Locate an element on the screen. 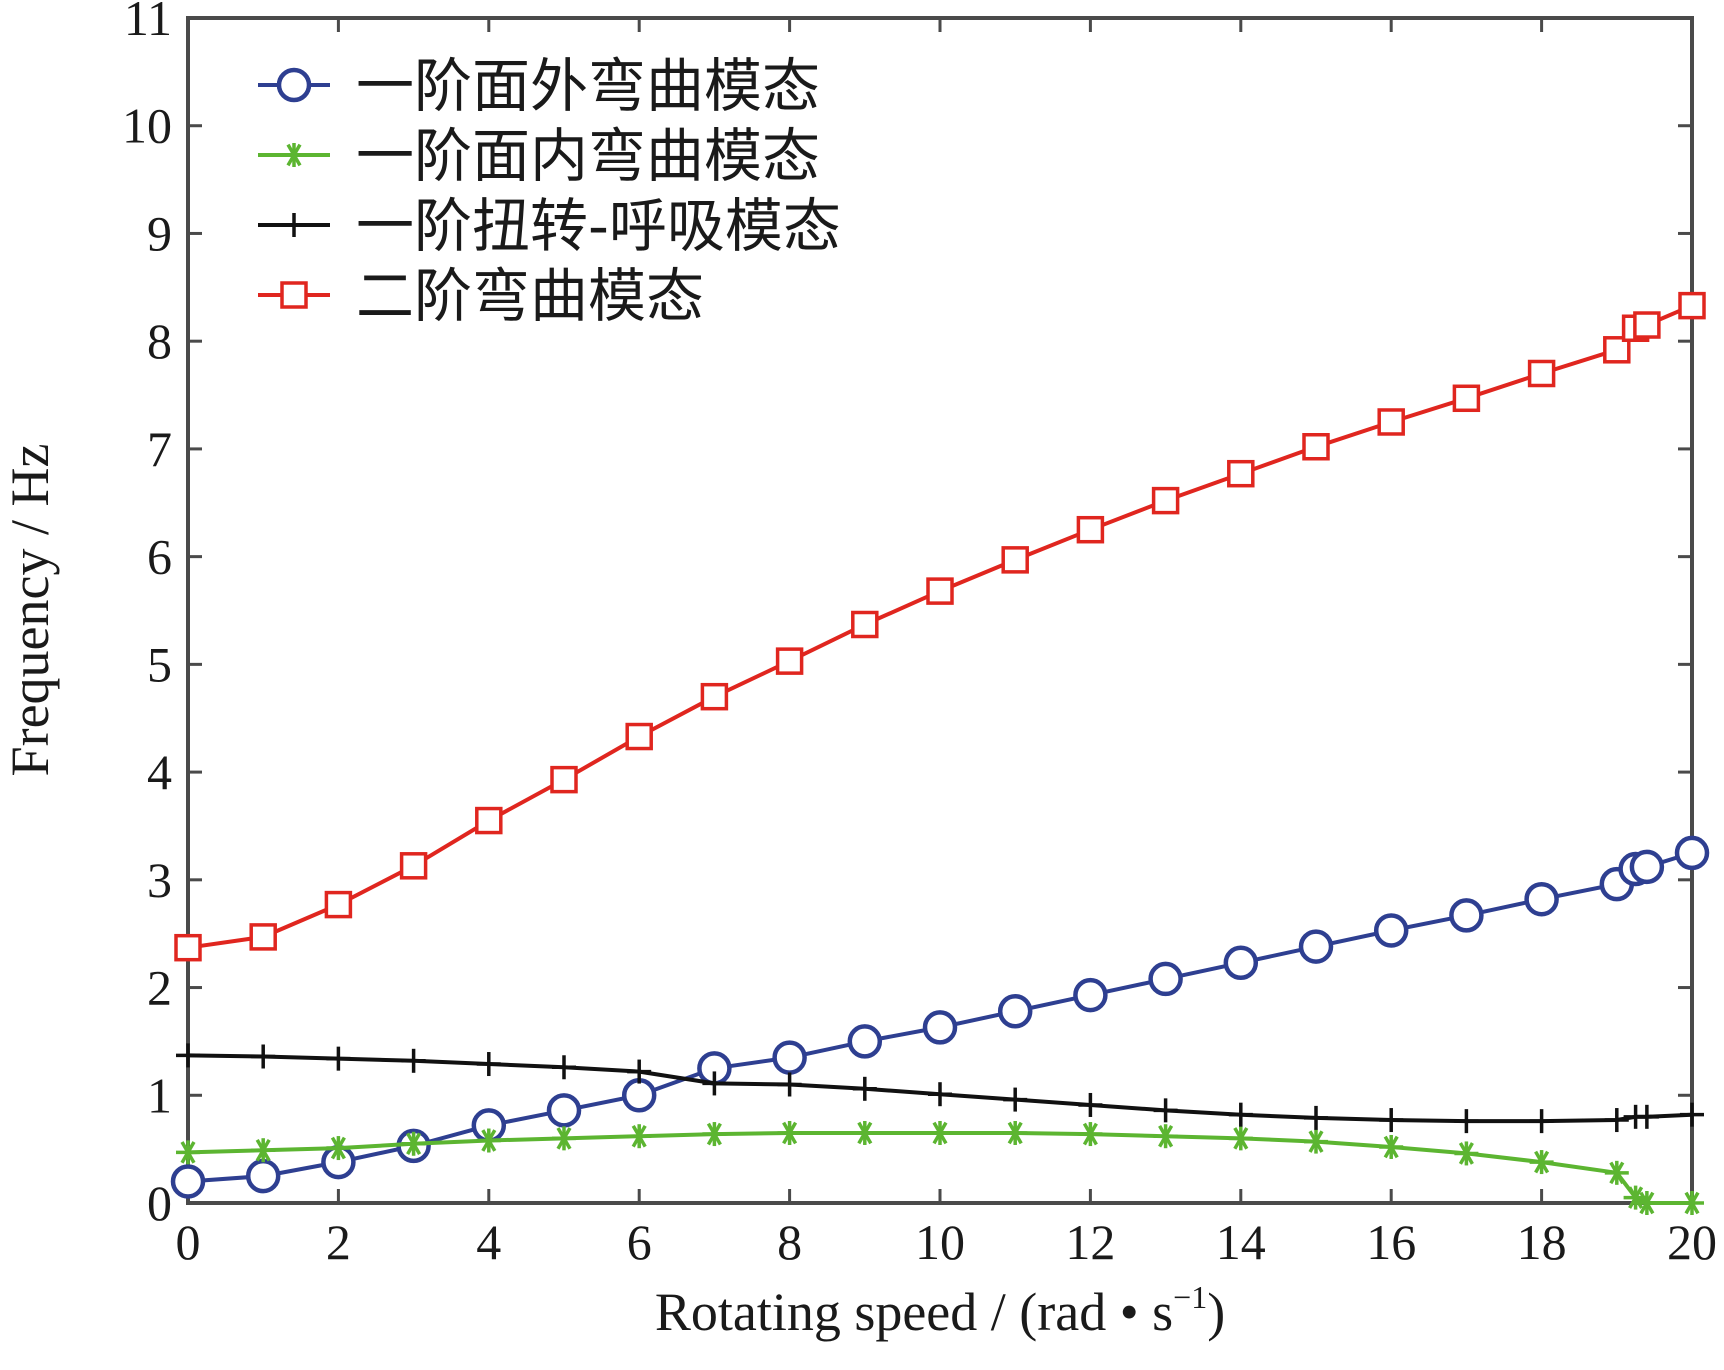 This screenshot has width=1724, height=1370. x-tick-label: 20 is located at coordinates (1692, 1242).